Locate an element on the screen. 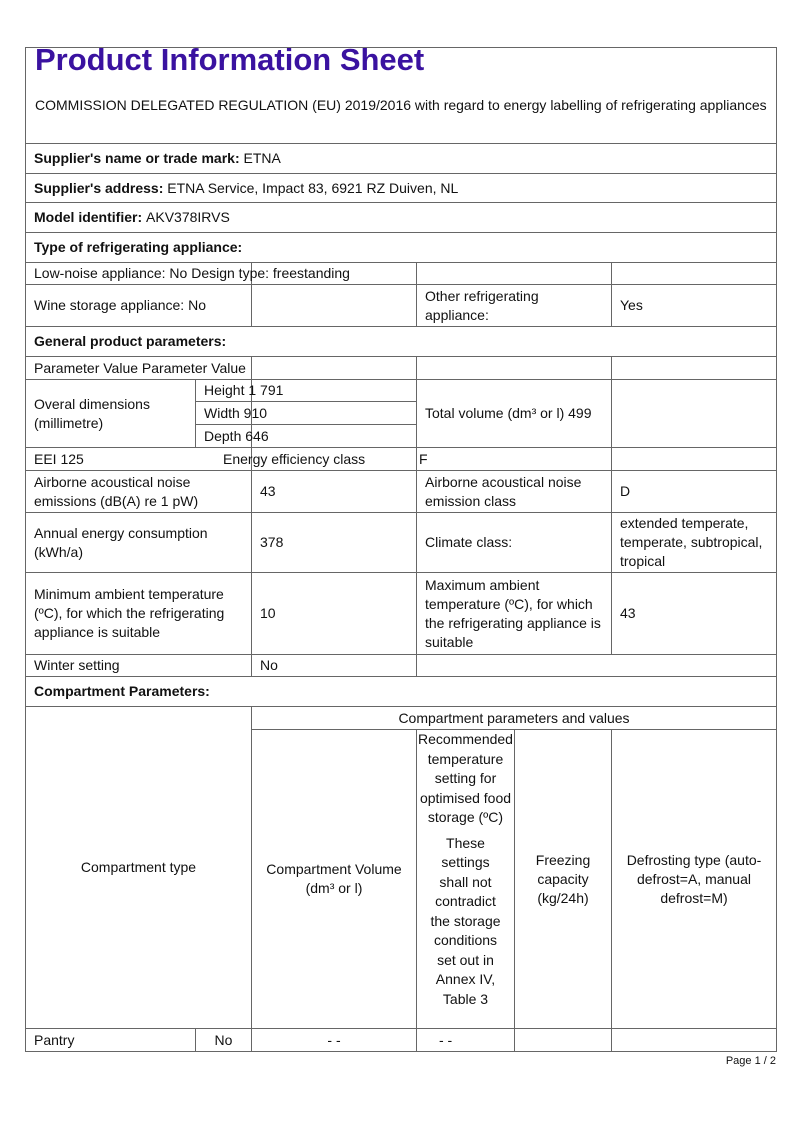  annual-energy-value: 378 is located at coordinates (334, 543).